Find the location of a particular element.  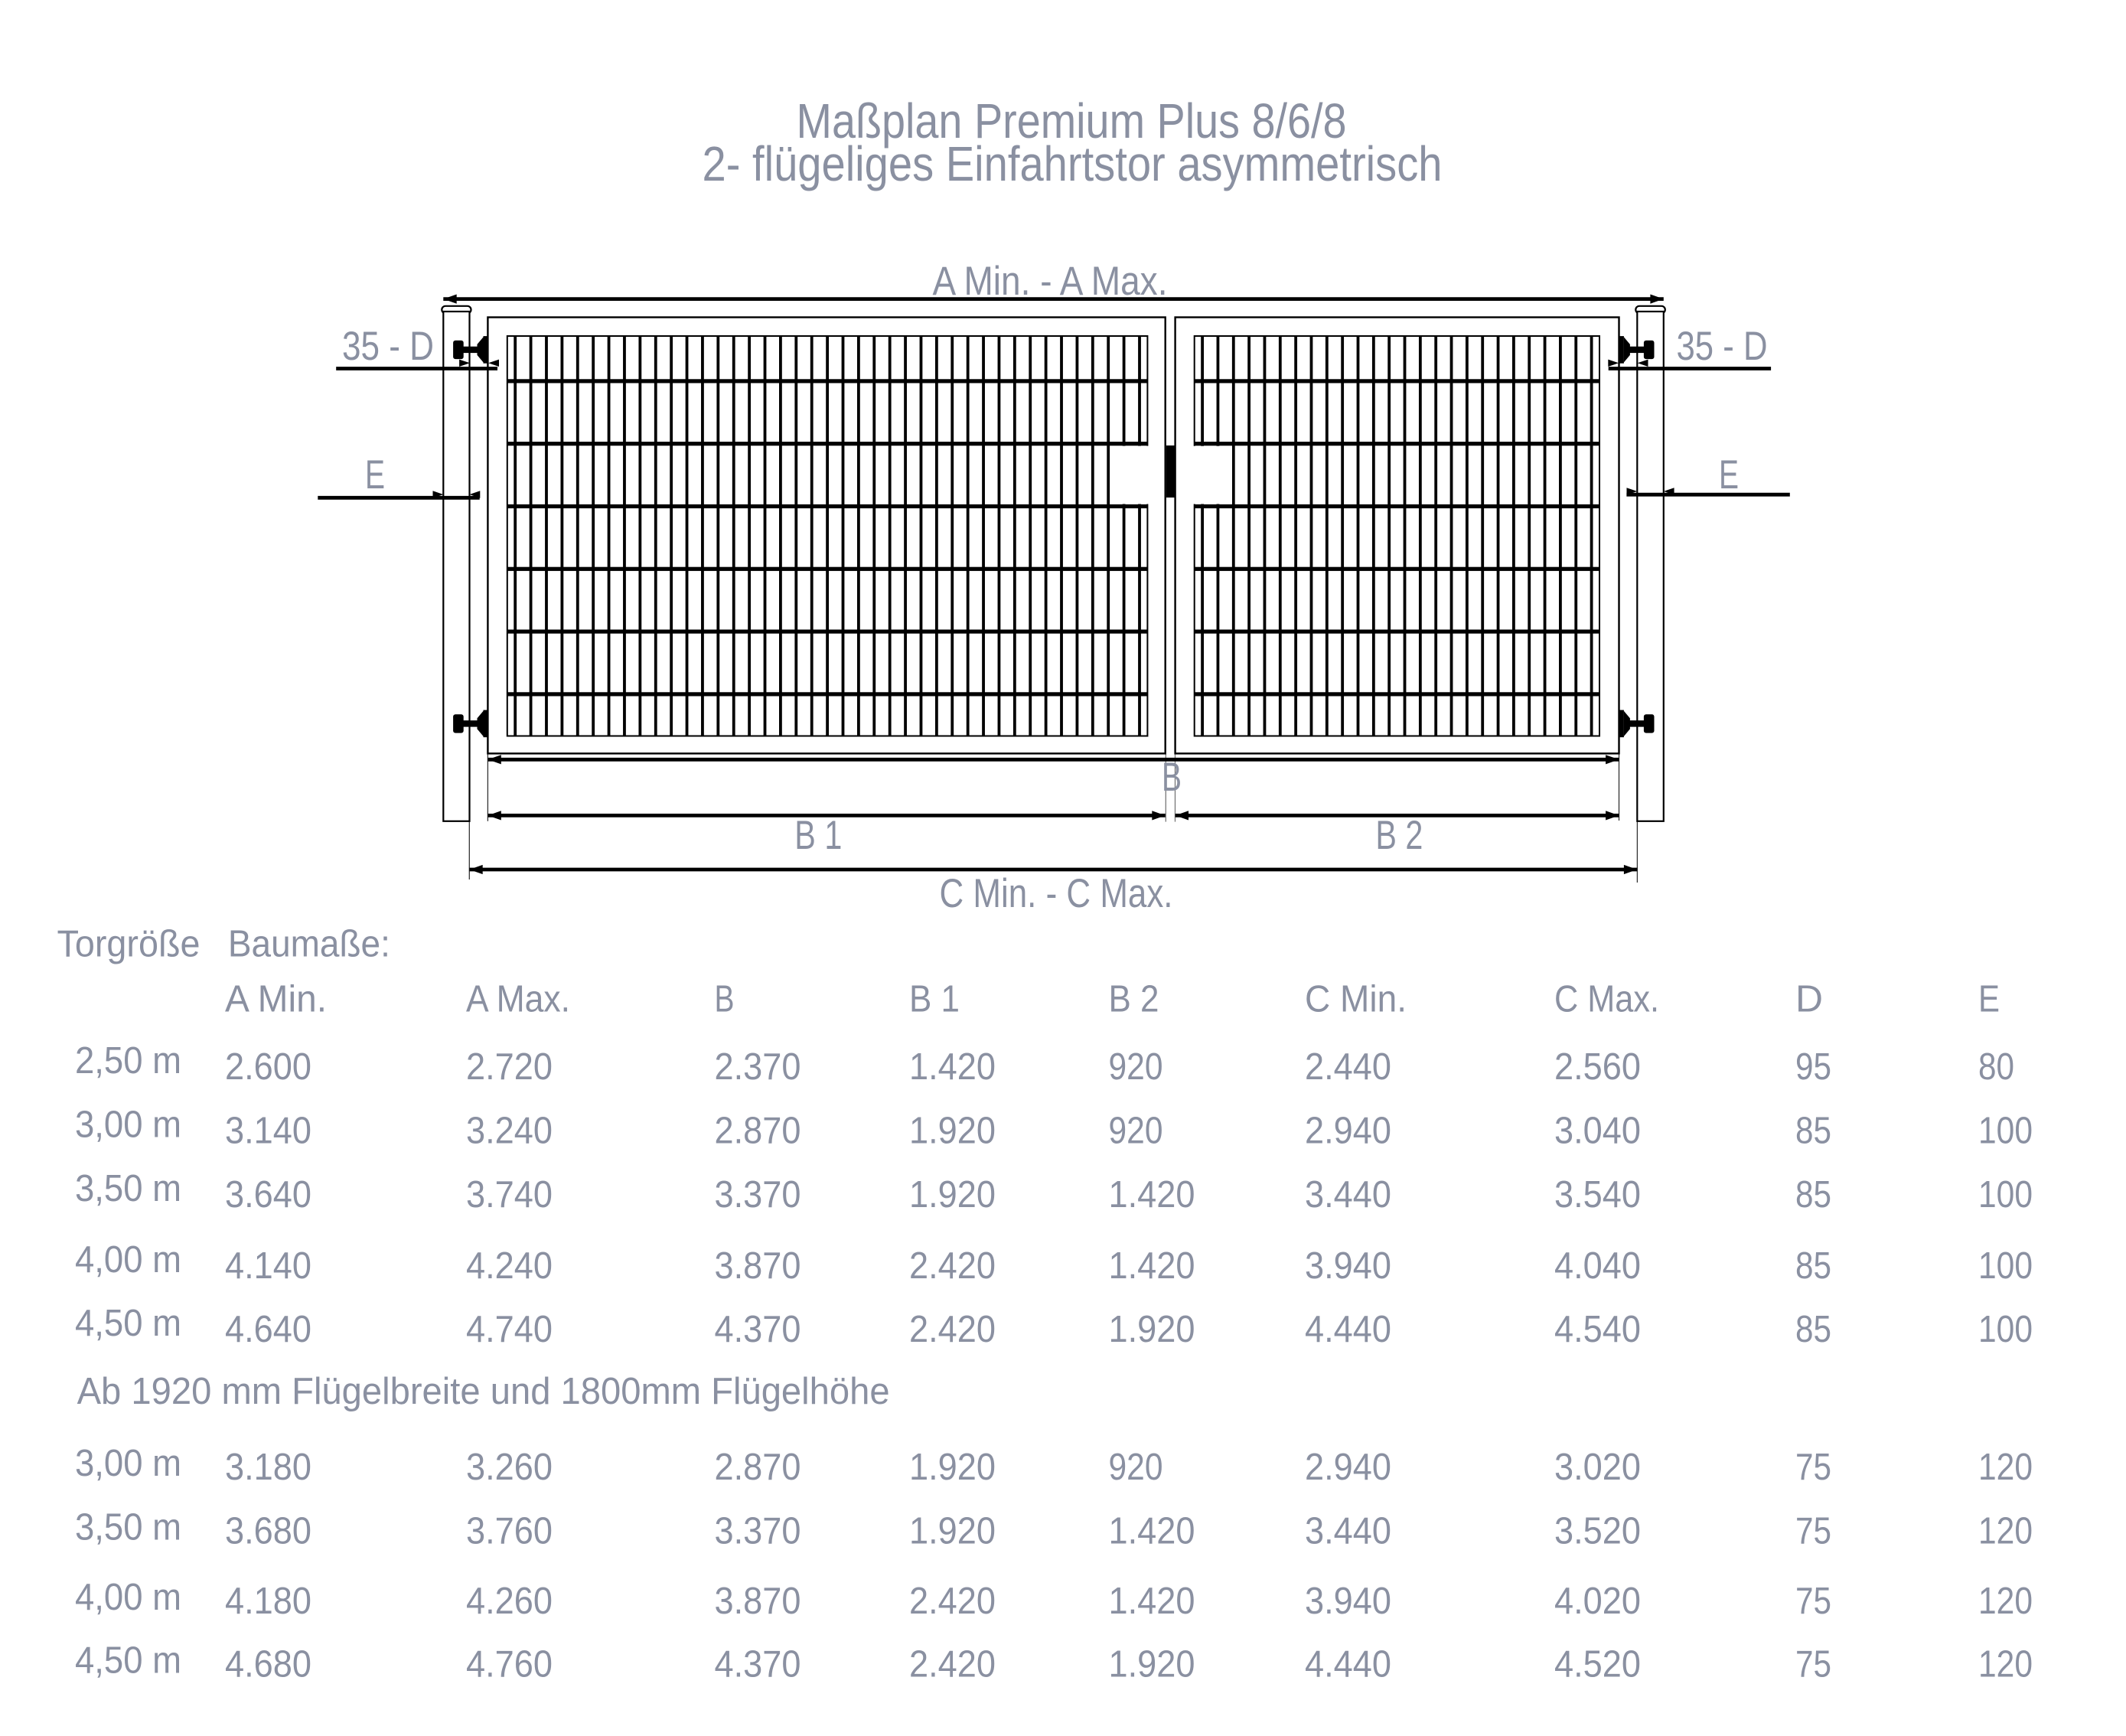

svg-text: 4.040 is located at coordinates (1598, 1266).